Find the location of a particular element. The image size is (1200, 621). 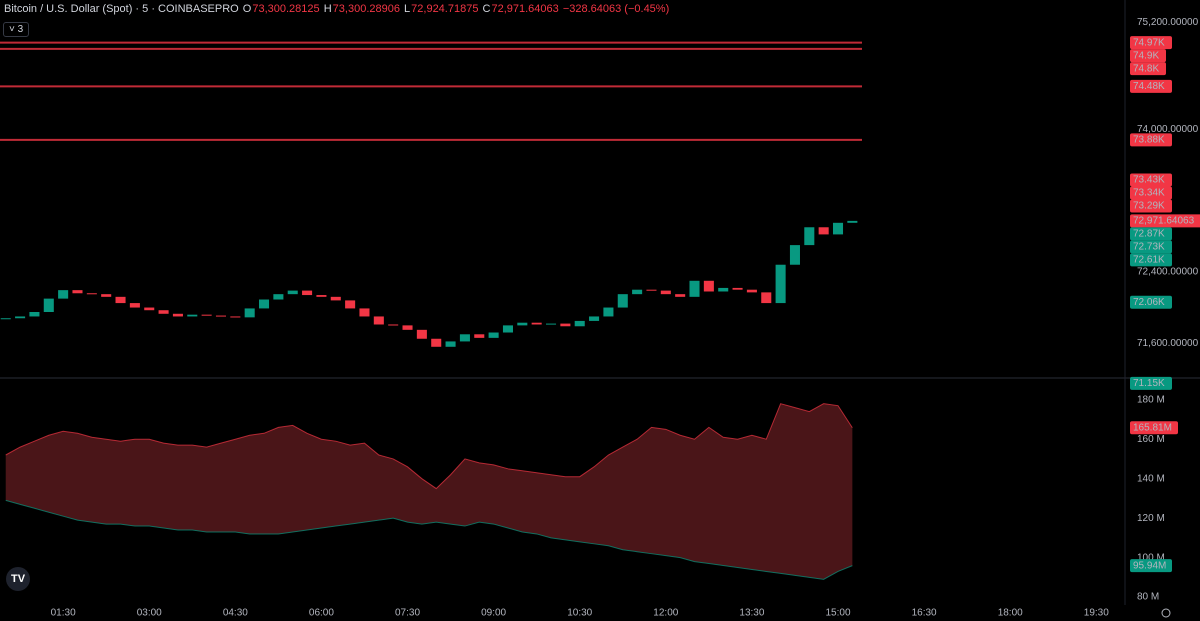

price-tag: 72,971.64063 is located at coordinates (1164, 221).